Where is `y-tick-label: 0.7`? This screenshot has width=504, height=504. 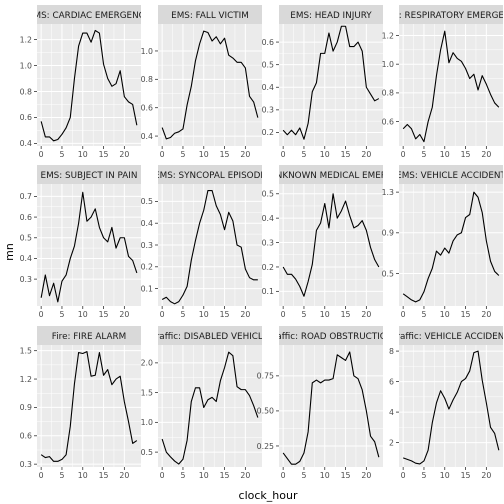
y-tick-label: 0.7 is located at coordinates (26, 196).